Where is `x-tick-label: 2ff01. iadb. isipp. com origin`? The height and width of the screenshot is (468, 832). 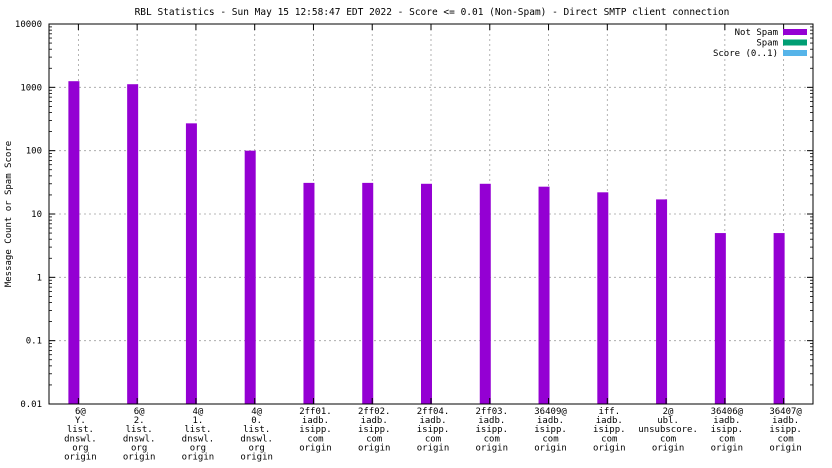 x-tick-label: 2ff01. iadb. isipp. com origin is located at coordinates (315, 430).